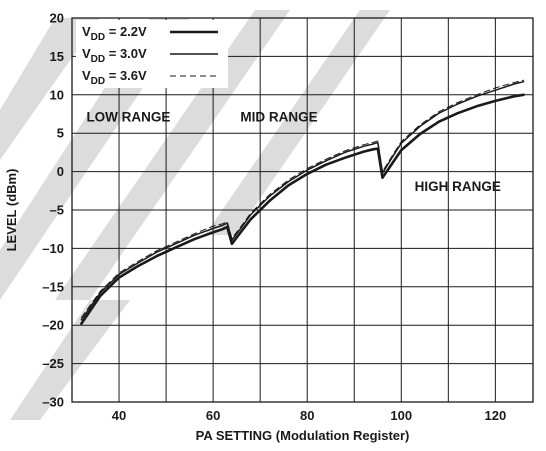 This screenshot has width=546, height=451. Describe the element at coordinates (213, 415) in the screenshot. I see `x-tick-label: 60` at that location.